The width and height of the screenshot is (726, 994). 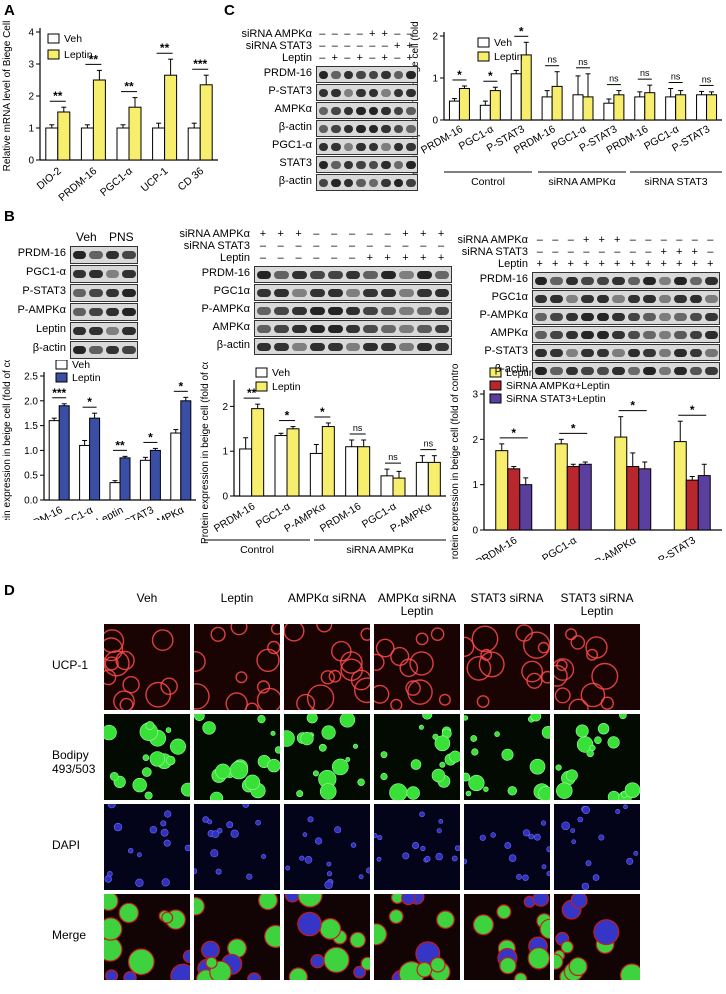 What do you see at coordinates (70, 665) in the screenshot?
I see `micro-row-label: UCP-1` at bounding box center [70, 665].